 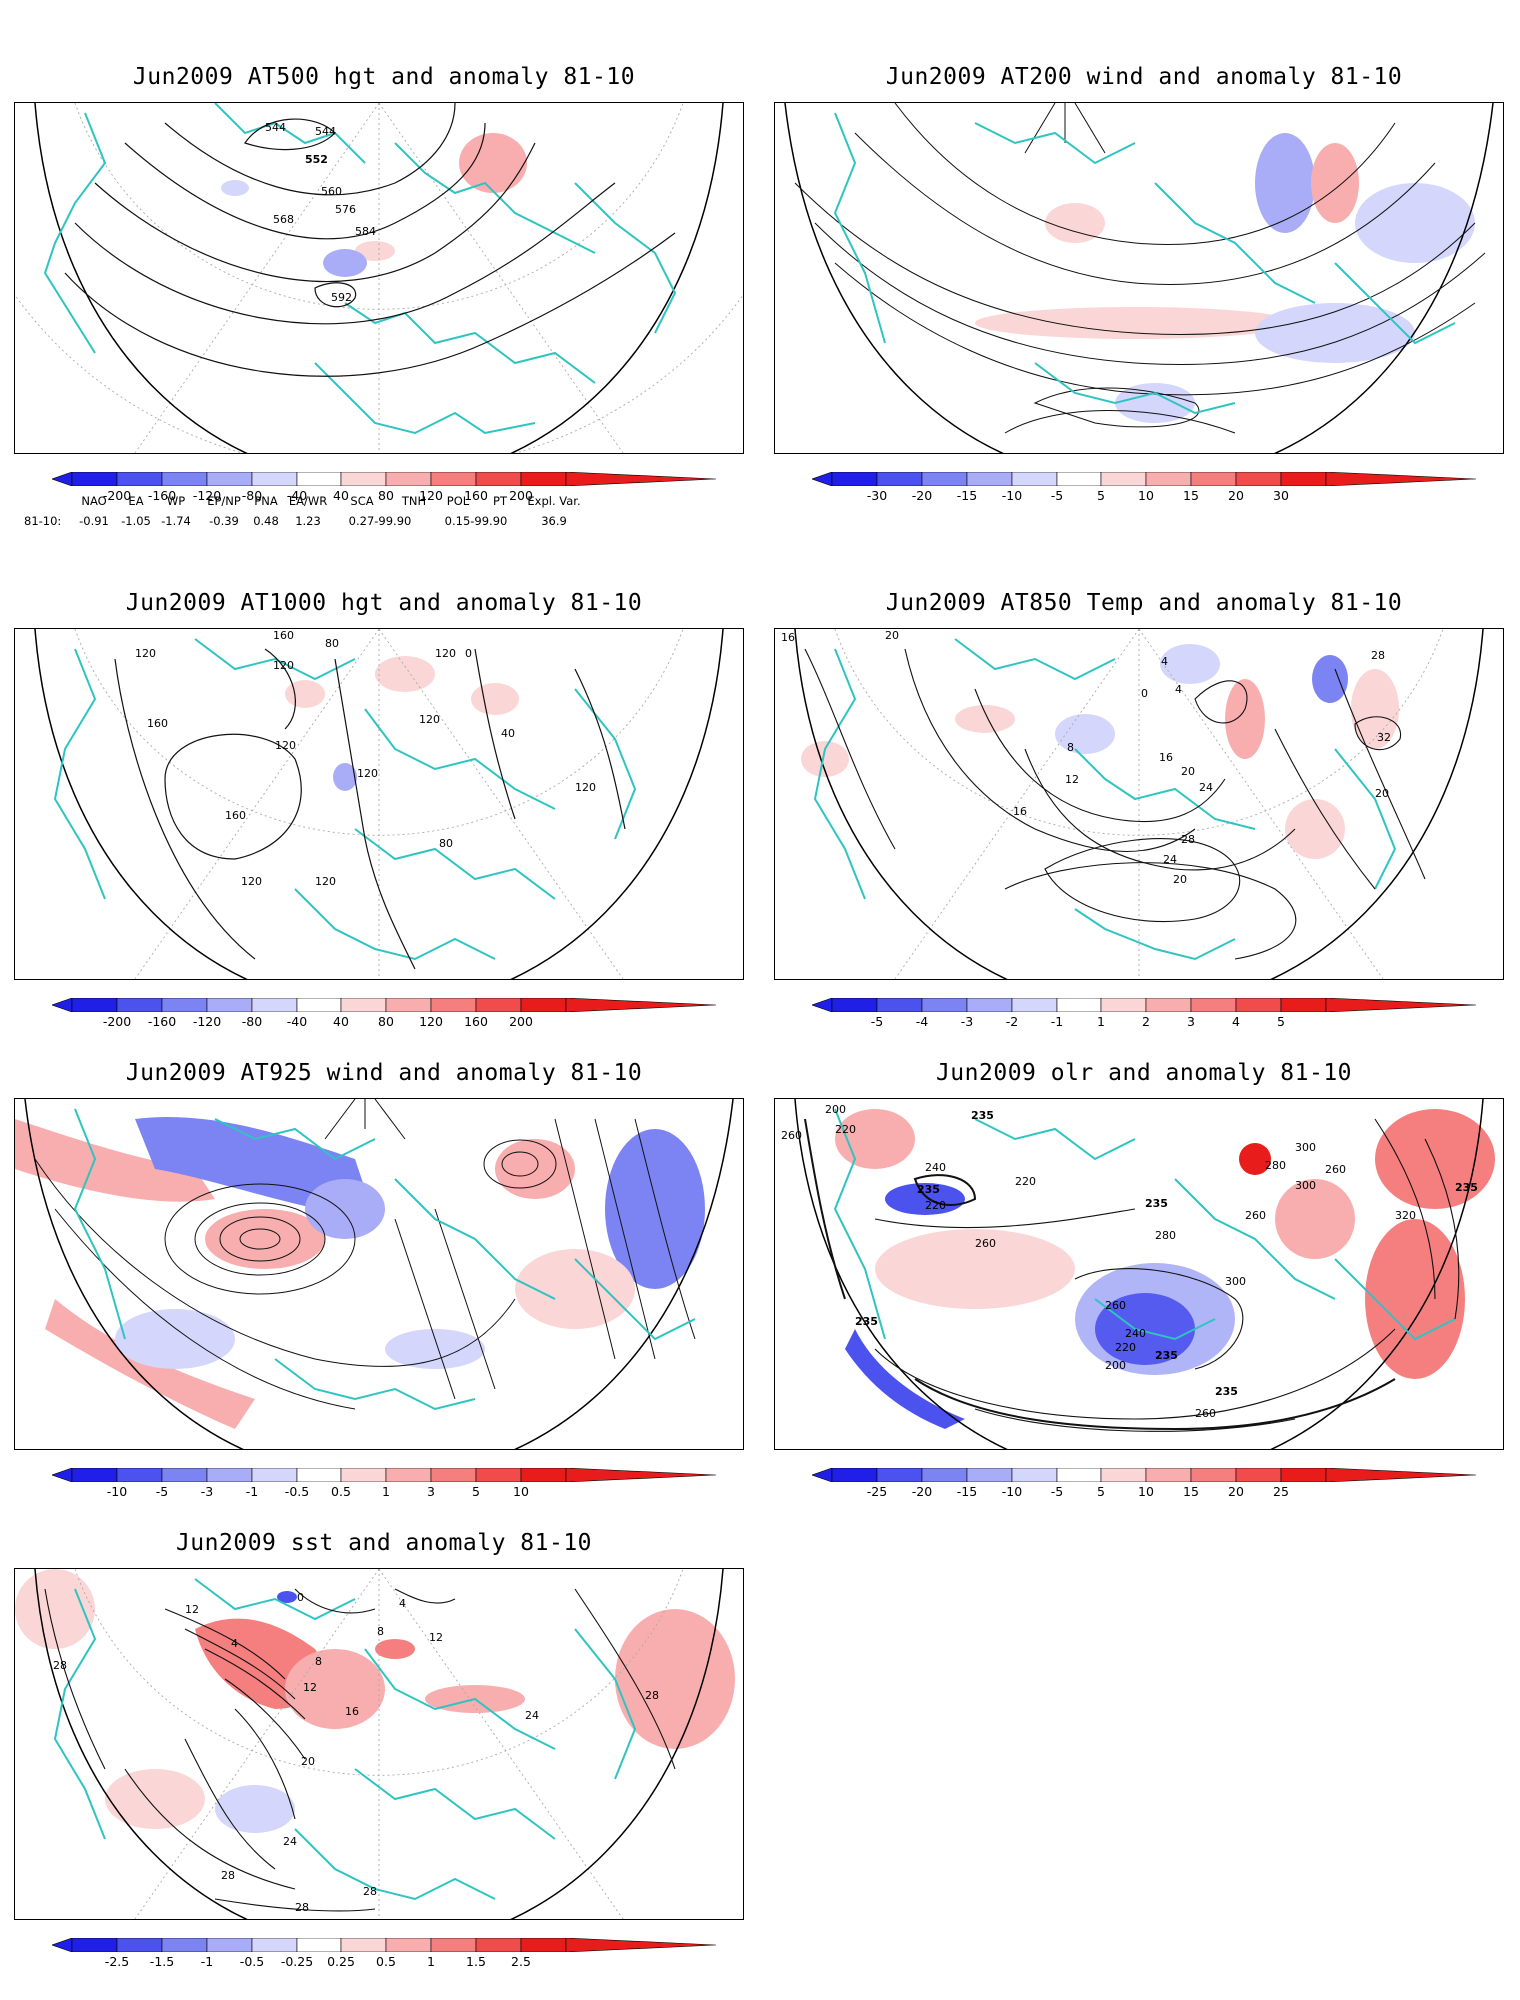 I want to click on contour-label: 552, so click(x=316, y=159).